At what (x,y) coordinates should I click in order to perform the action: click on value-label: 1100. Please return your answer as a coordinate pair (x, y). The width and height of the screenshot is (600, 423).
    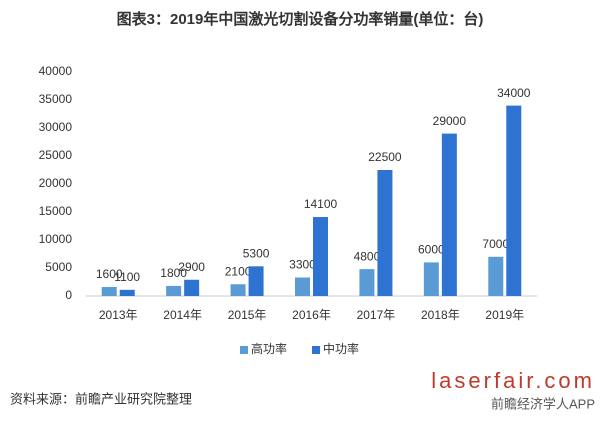
    Looking at the image, I should click on (127, 277).